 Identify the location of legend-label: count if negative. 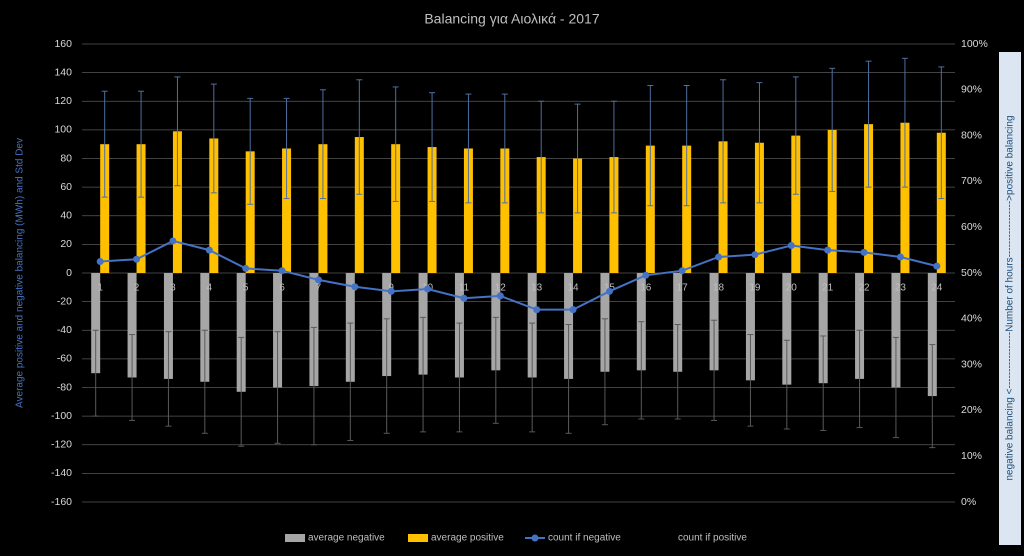
(584, 538).